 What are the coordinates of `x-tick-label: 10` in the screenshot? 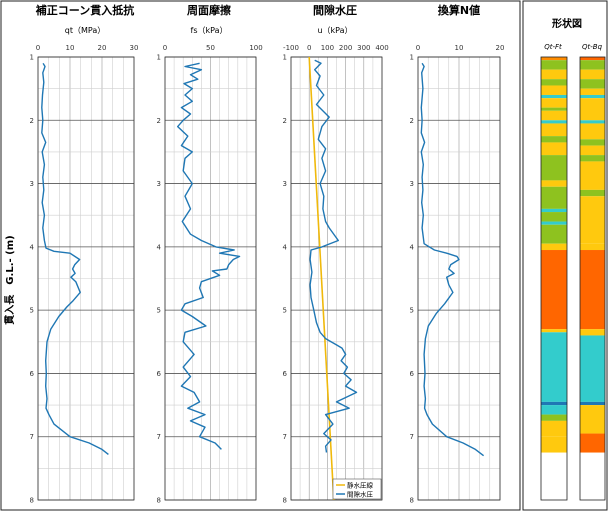 It's located at (70, 48).